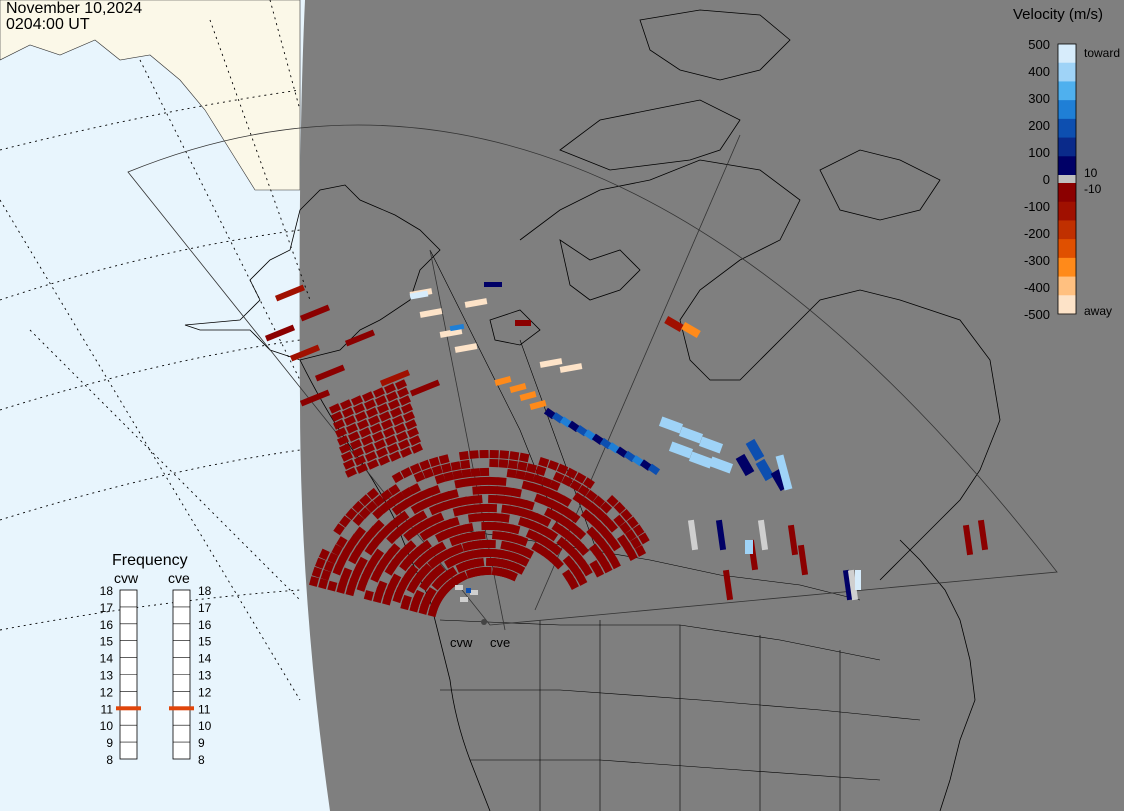  Describe the element at coordinates (1039, 125) in the screenshot. I see `colorbar-tick: 200` at that location.